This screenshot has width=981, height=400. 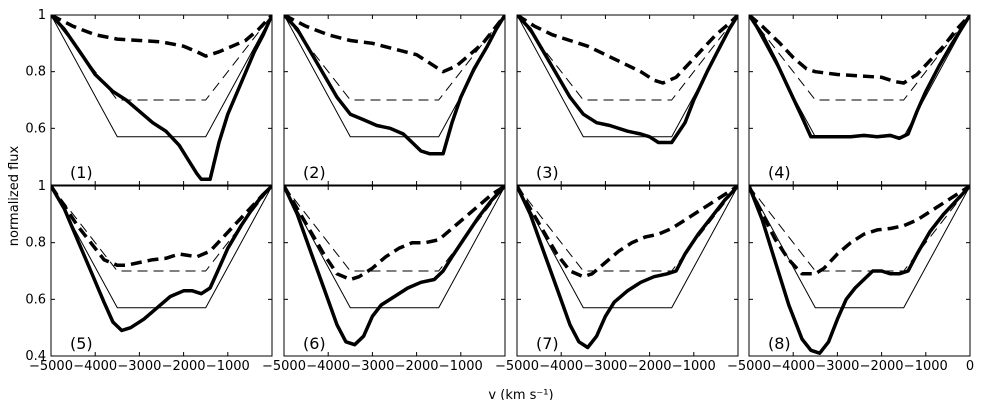 I want to click on panel-8: (8), so click(x=859, y=271).